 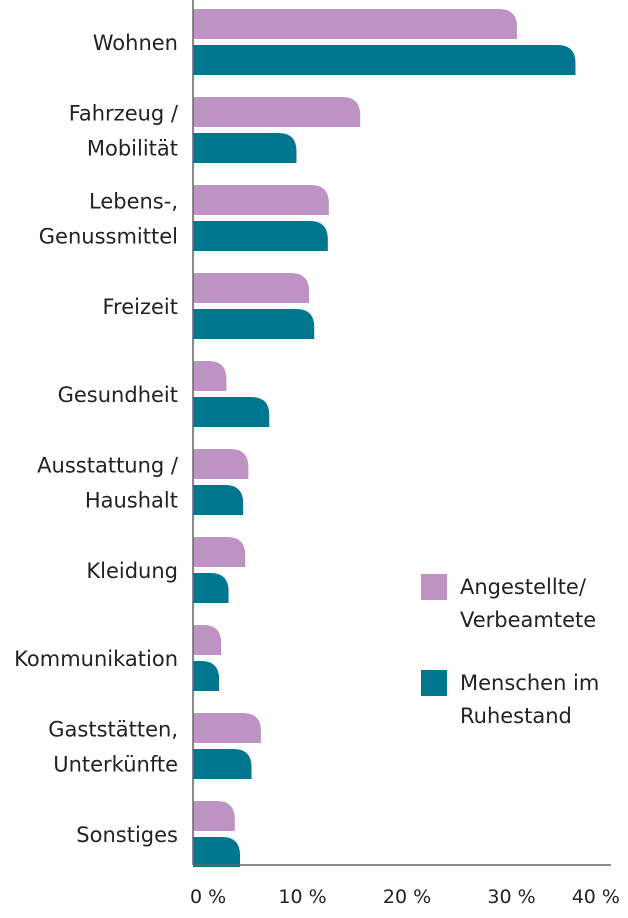 I want to click on category-label: Ausstattung /, so click(x=108, y=466).